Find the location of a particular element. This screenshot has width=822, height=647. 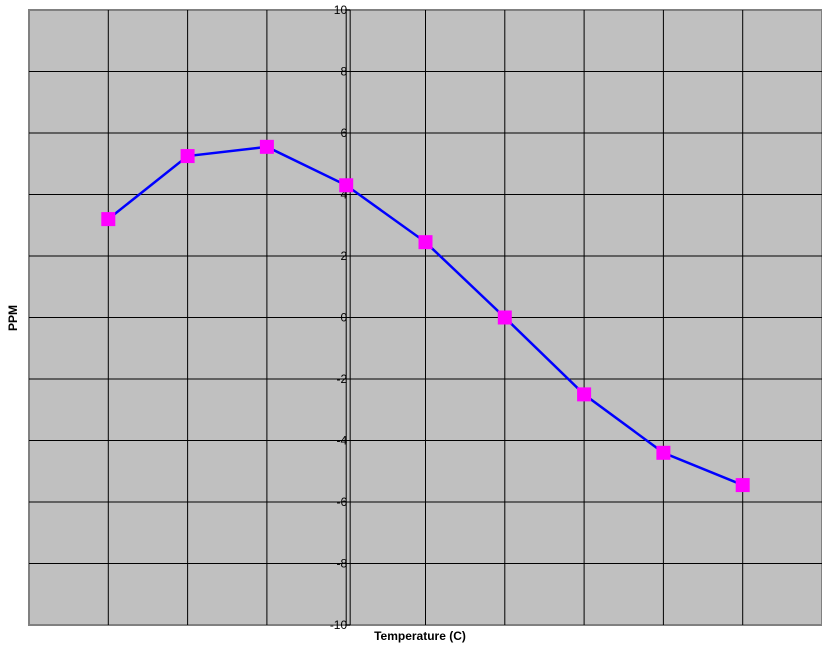

y-axis-title: PPM is located at coordinates (13, 318).